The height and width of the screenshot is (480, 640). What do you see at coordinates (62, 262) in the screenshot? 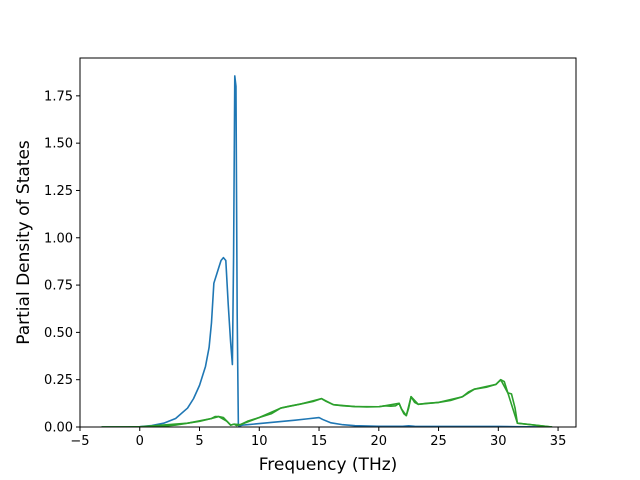
I see `y-axis: 0.00 0.25 0.50 0.75 1.00 1.25 1.50 1.75` at bounding box center [62, 262].